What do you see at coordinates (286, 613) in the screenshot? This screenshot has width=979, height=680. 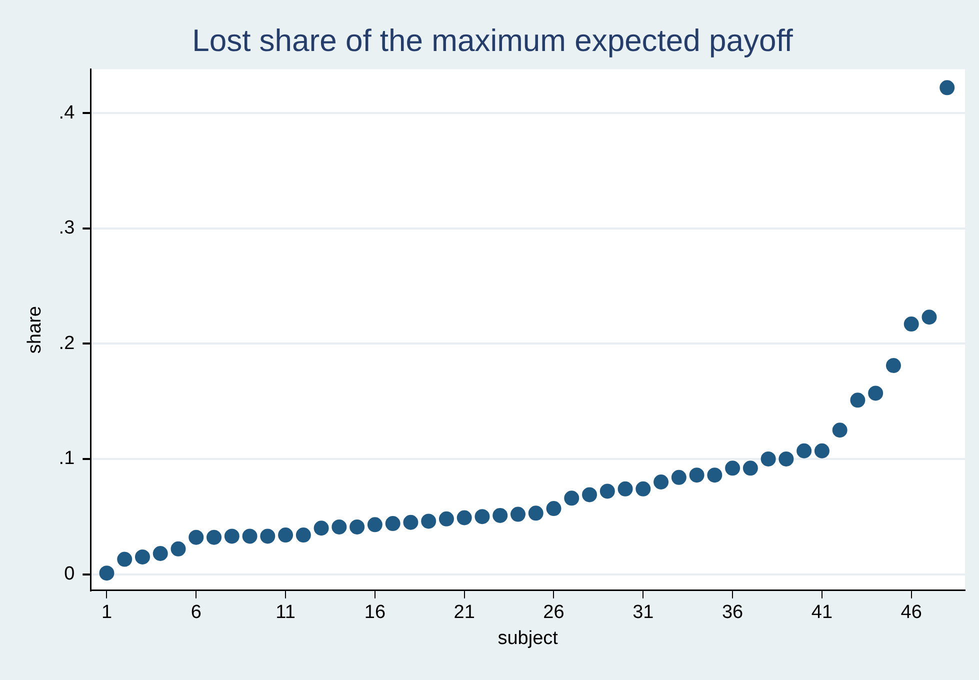 I see `x-tick-label: 11` at bounding box center [286, 613].